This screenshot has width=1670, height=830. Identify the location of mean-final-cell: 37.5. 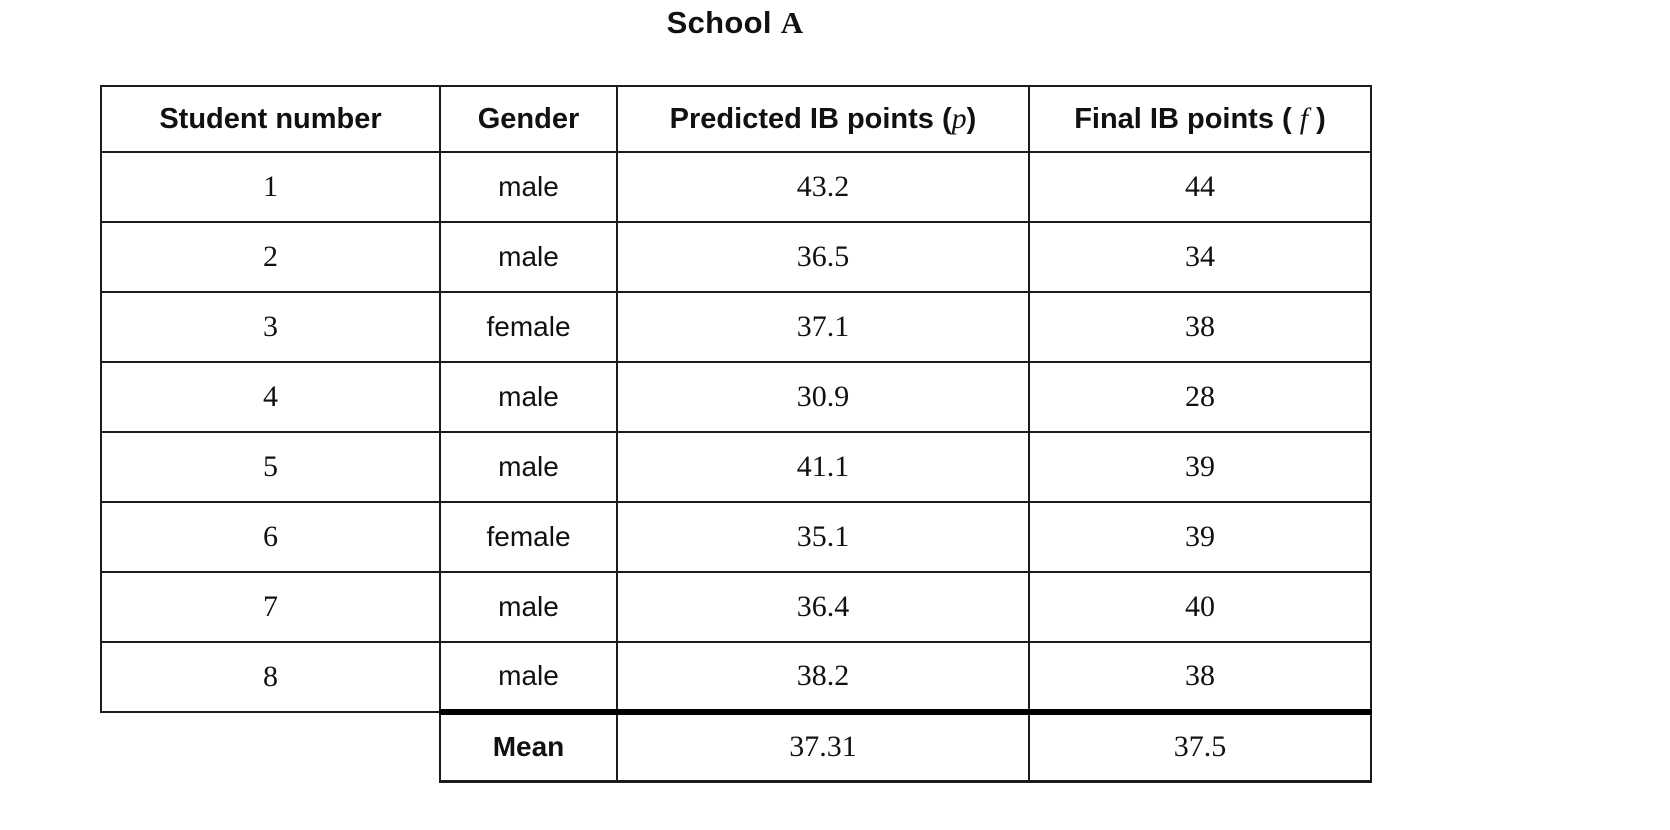
(1200, 746).